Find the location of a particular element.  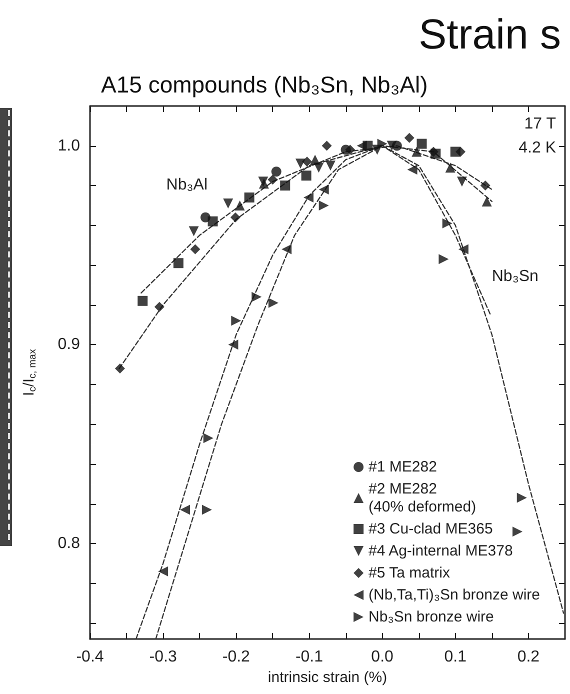

x-tick-label: -0.3 is located at coordinates (163, 657).